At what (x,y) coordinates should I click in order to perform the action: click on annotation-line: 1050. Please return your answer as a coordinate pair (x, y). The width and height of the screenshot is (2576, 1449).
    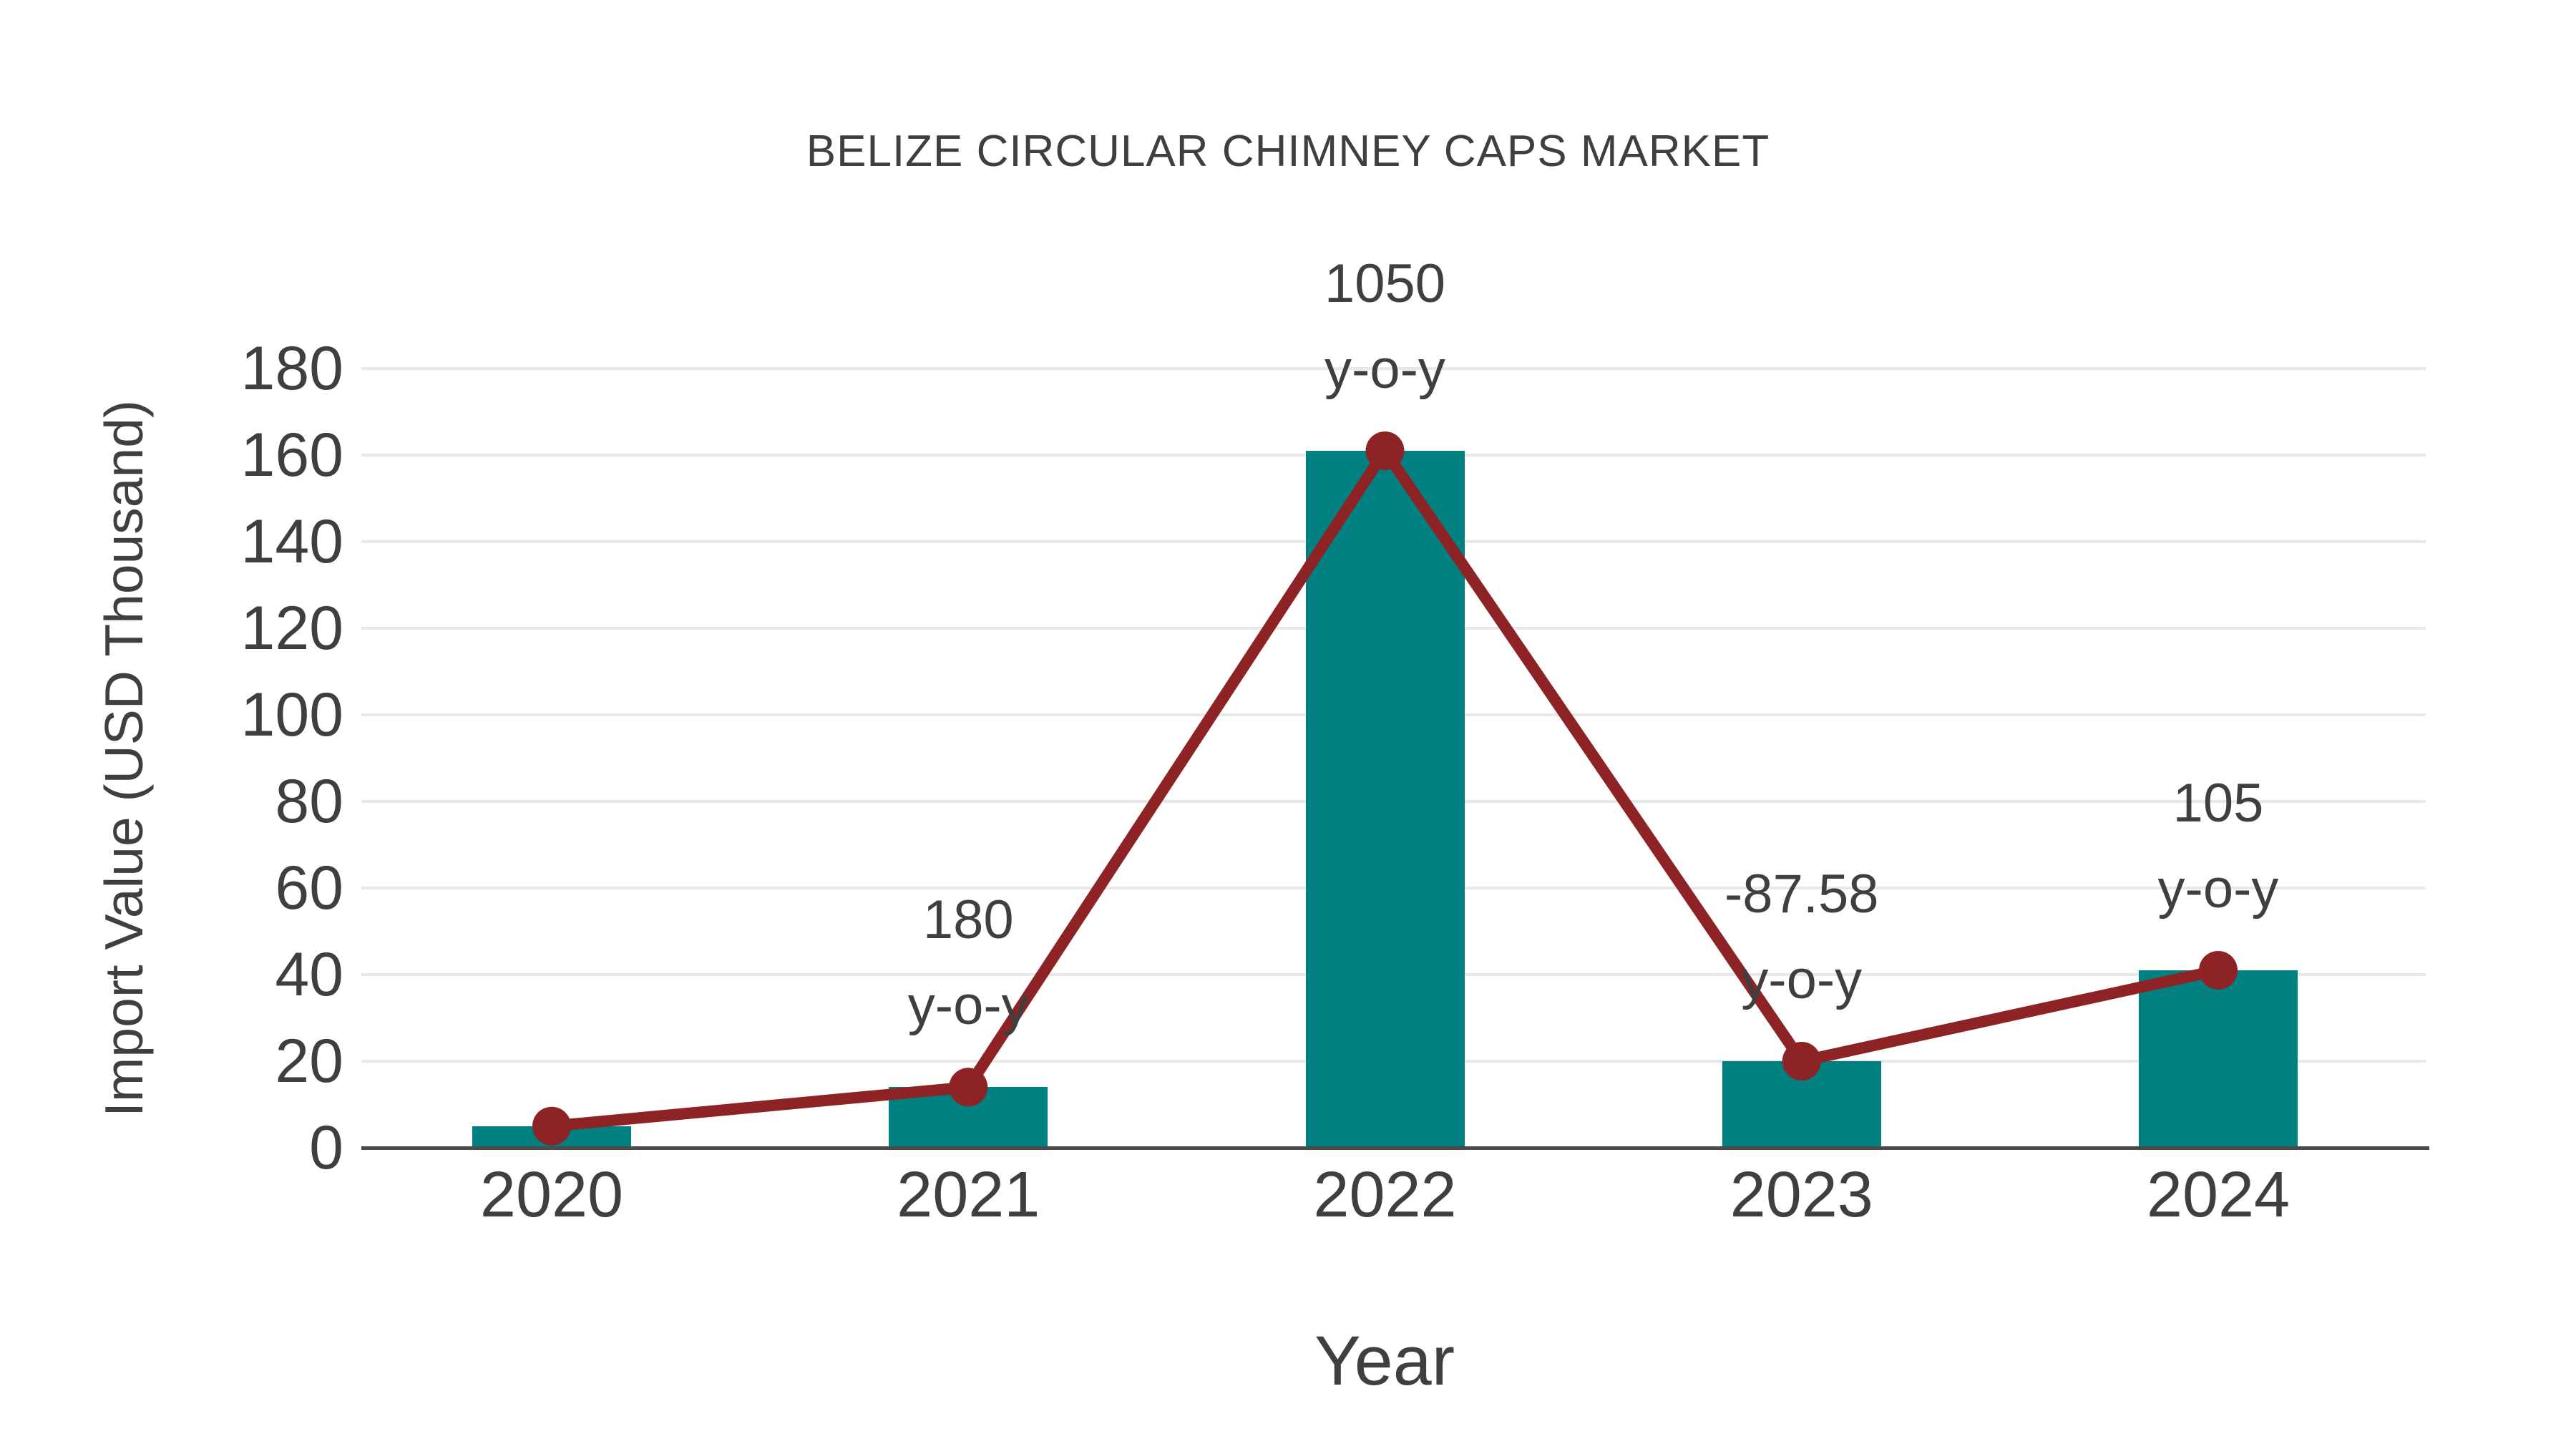
    Looking at the image, I should click on (1385, 283).